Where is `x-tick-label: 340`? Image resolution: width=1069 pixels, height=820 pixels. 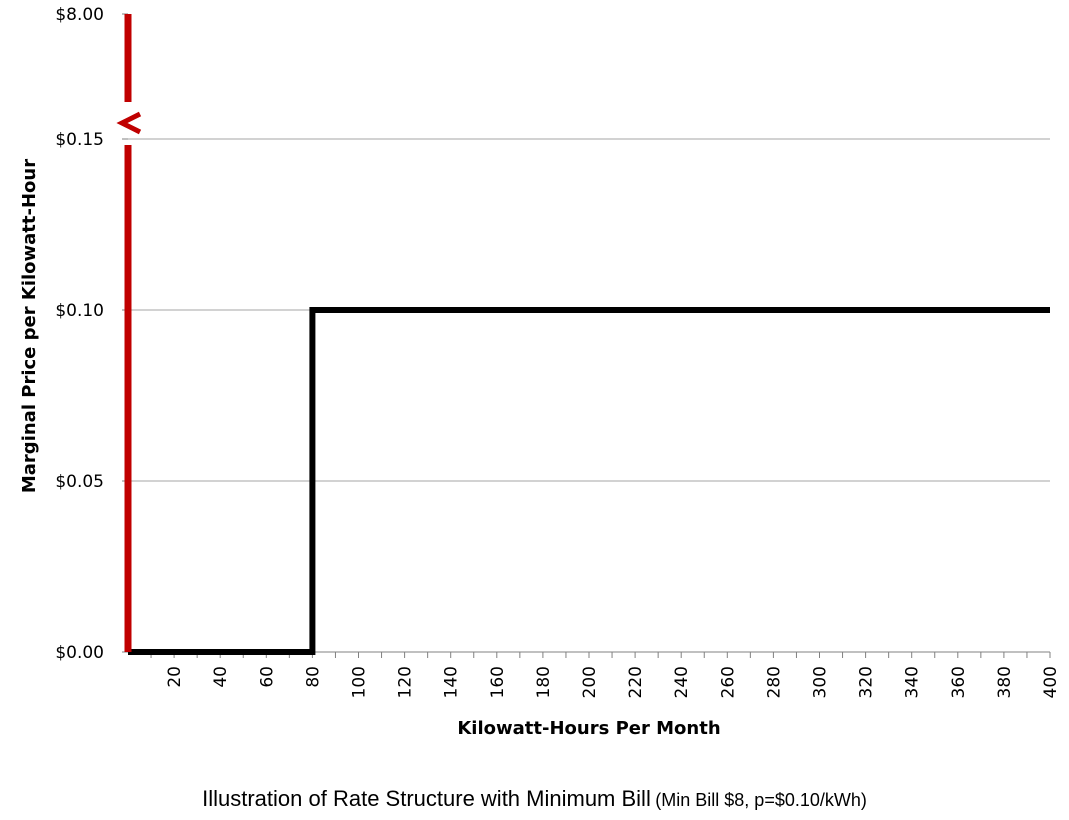 x-tick-label: 340 is located at coordinates (913, 682).